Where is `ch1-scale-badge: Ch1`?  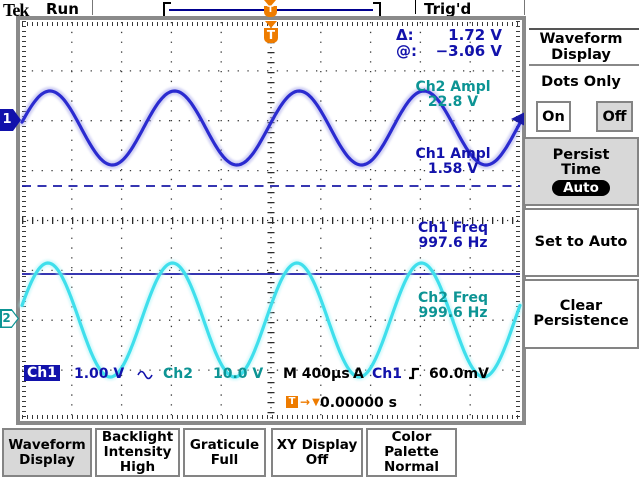
ch1-scale-badge: Ch1 is located at coordinates (42, 373).